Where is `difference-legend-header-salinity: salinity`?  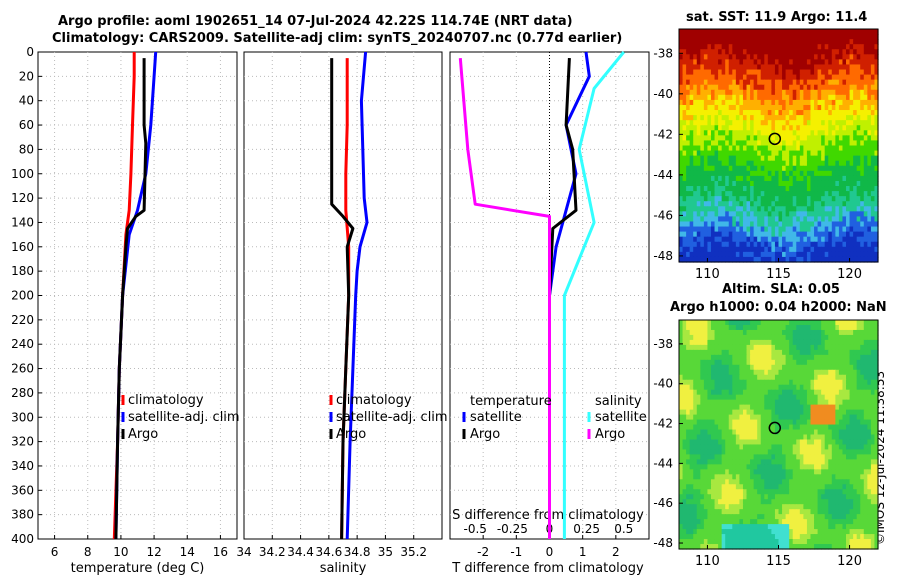
difference-legend-header-salinity: salinity is located at coordinates (618, 401).